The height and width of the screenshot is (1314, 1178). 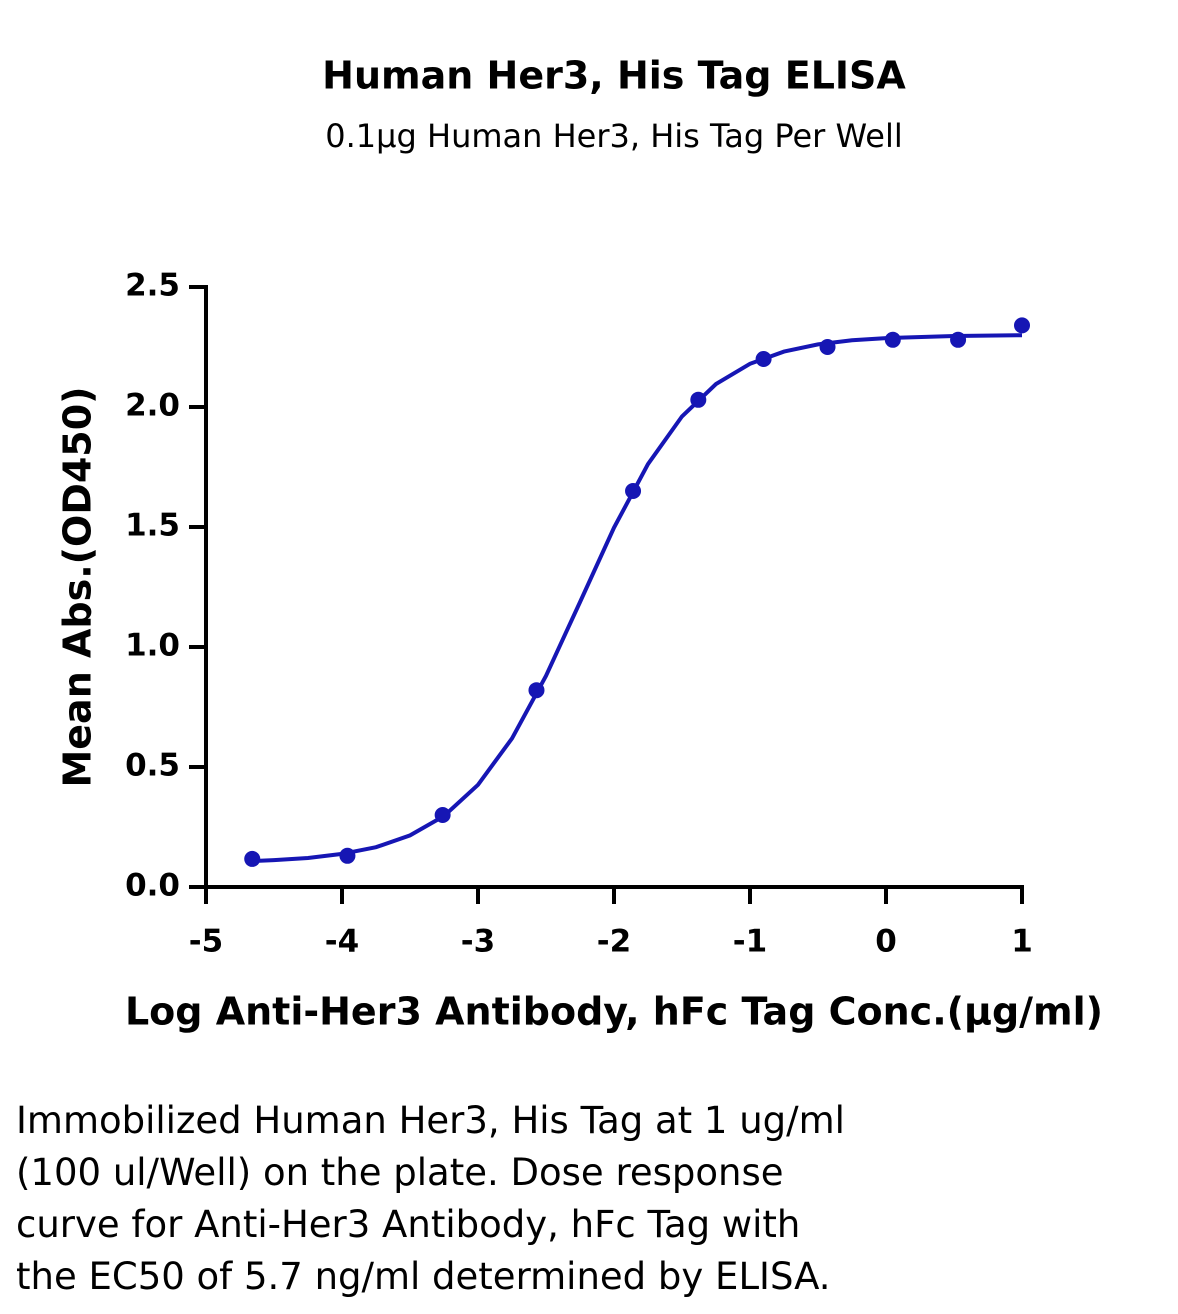 What do you see at coordinates (152, 286) in the screenshot?
I see `y-tick-label: 2.5` at bounding box center [152, 286].